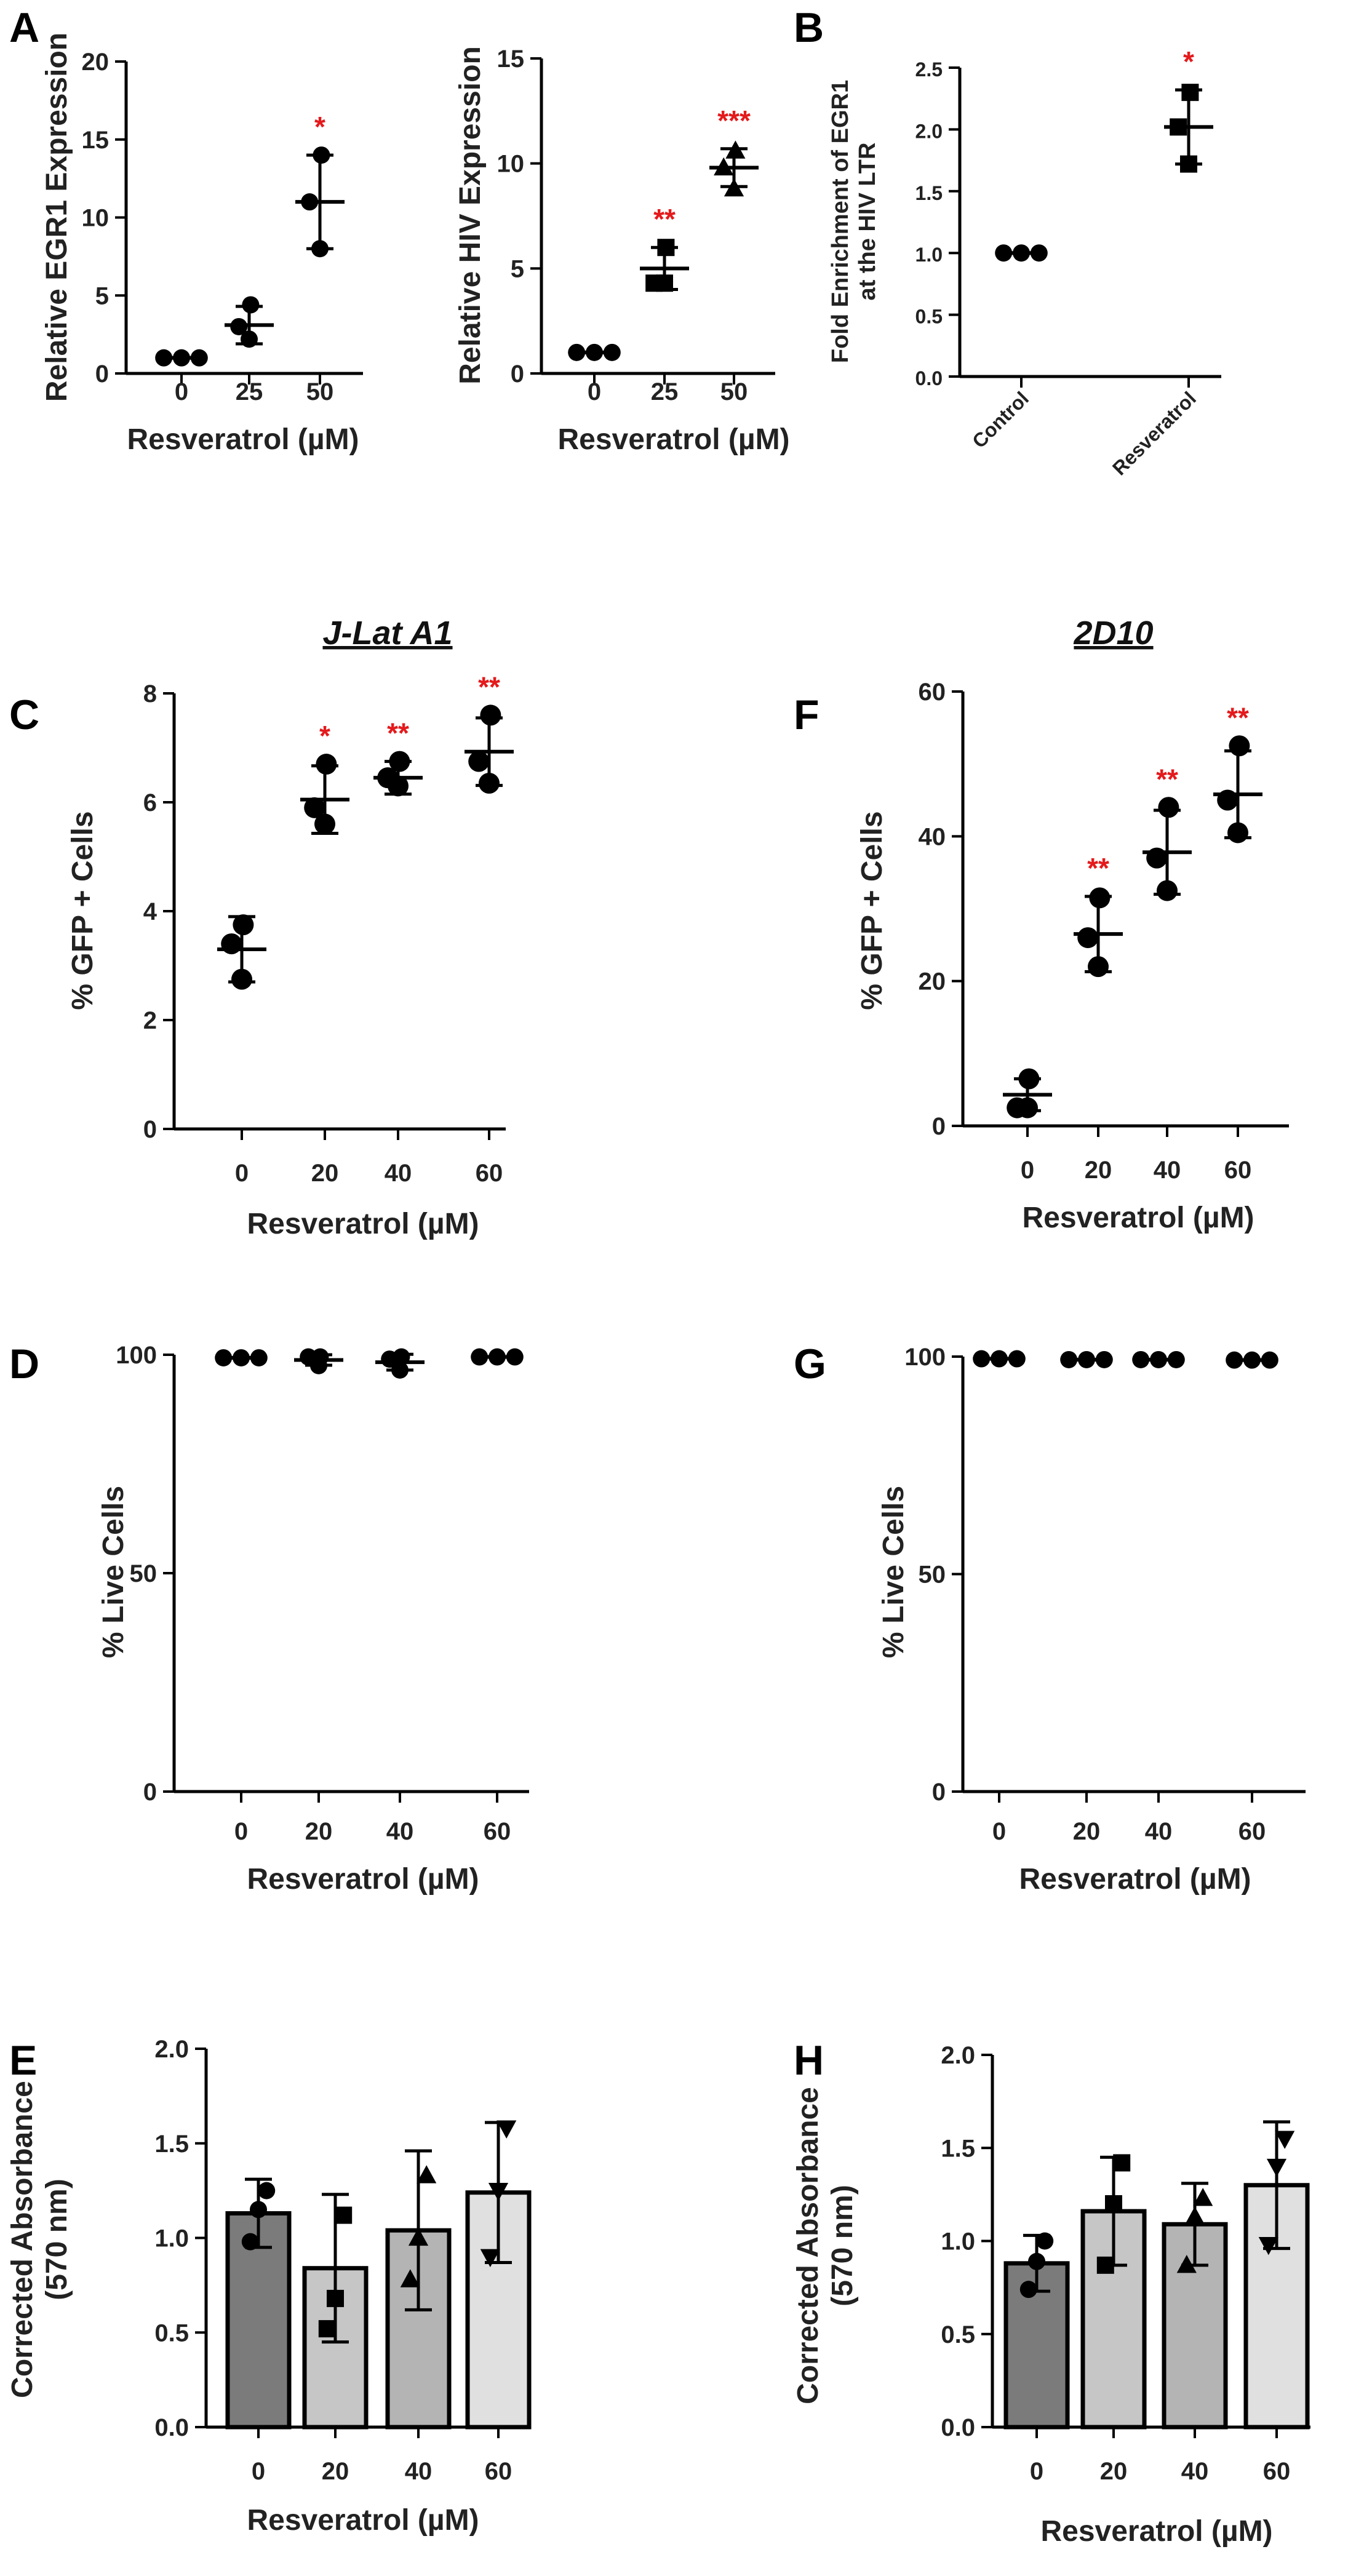 This screenshot has width=1364, height=2576. I want to click on y-tick-label: 5, so click(517, 268).